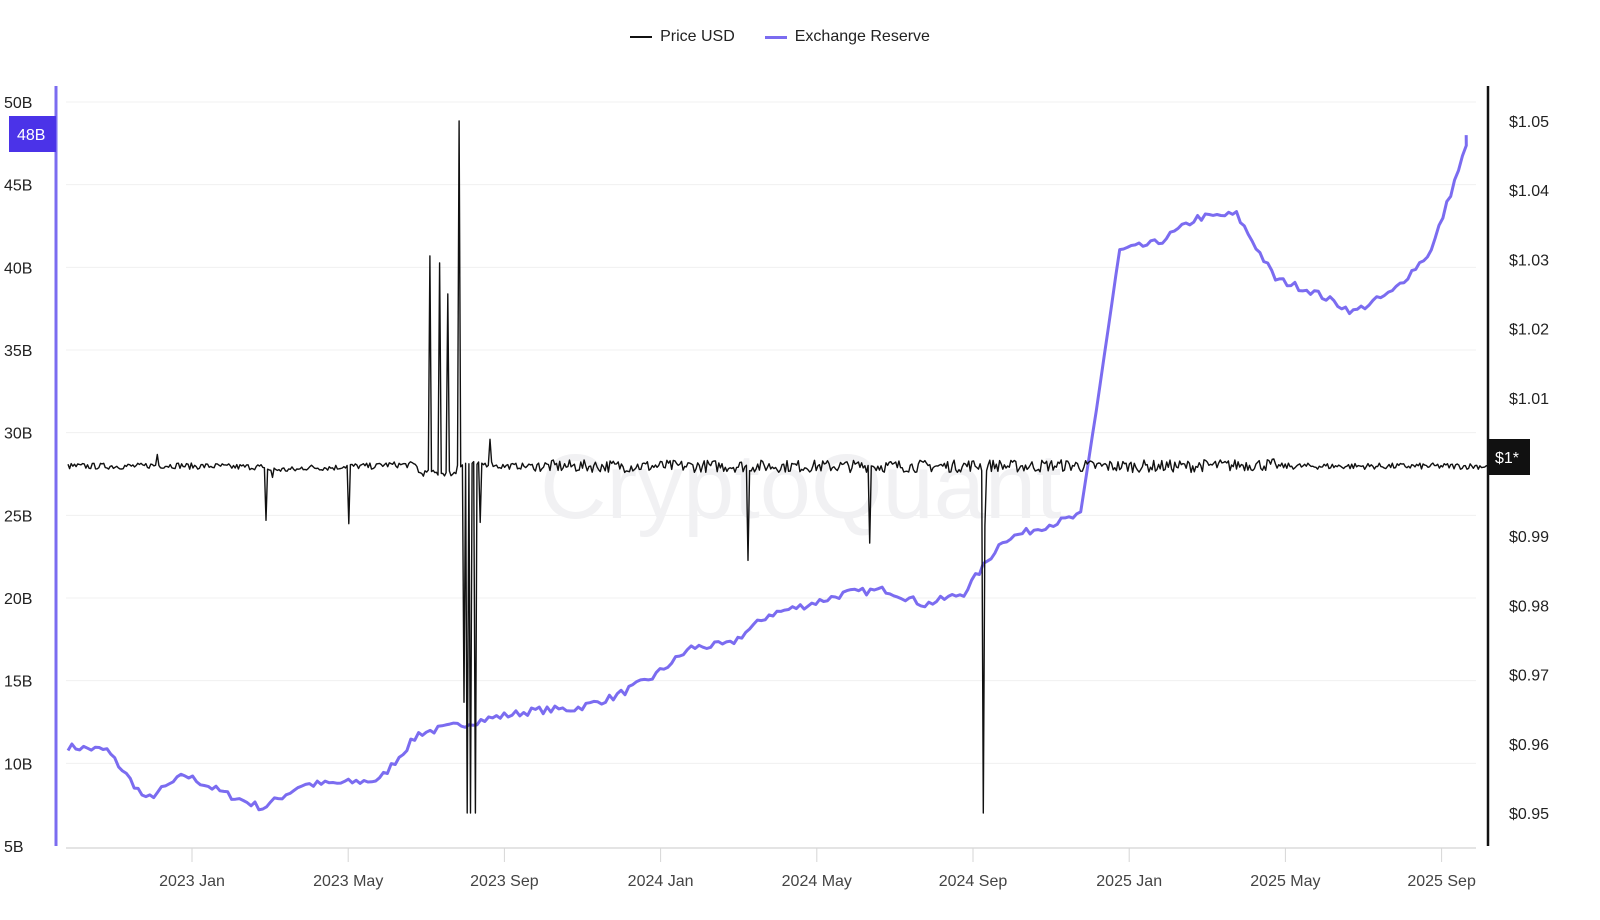 The image size is (1600, 920). I want to click on left-badge-text: 48B, so click(31, 135).